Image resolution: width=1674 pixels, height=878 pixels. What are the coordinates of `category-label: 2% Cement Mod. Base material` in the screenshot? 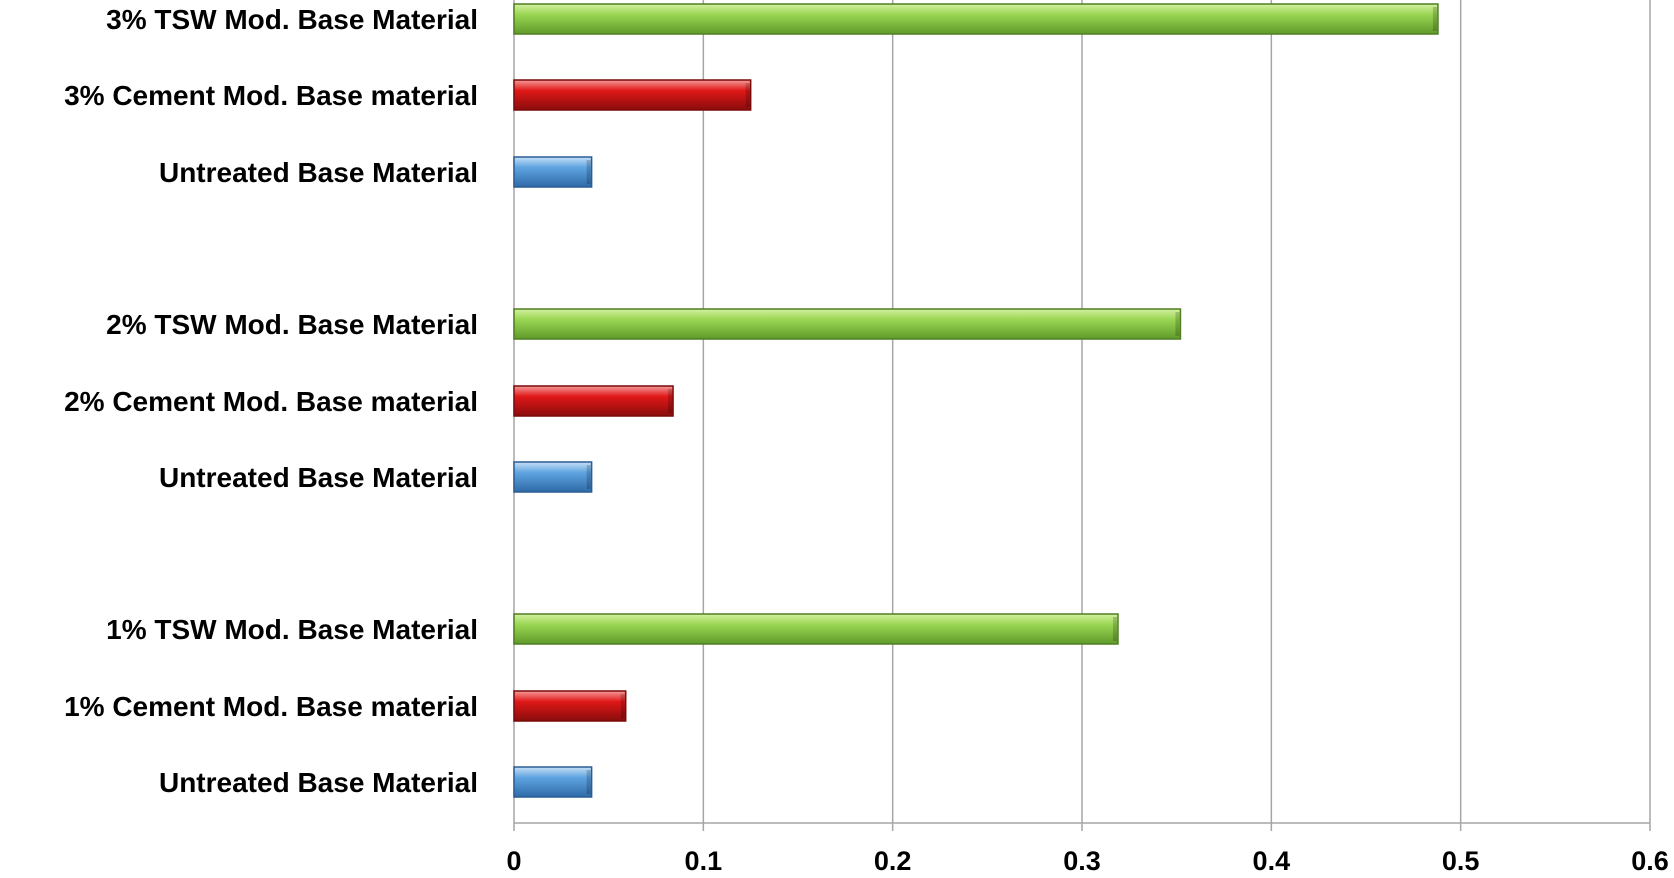 It's located at (271, 401).